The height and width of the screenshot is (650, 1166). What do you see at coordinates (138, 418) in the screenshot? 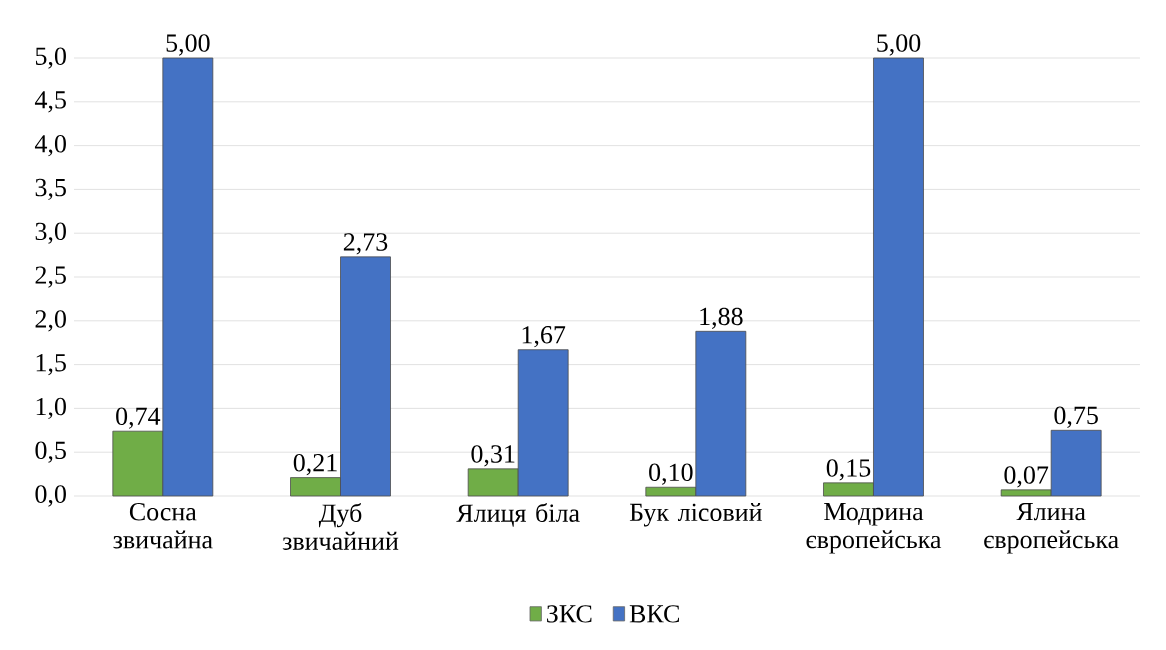
I see `data-label: 0,74` at bounding box center [138, 418].